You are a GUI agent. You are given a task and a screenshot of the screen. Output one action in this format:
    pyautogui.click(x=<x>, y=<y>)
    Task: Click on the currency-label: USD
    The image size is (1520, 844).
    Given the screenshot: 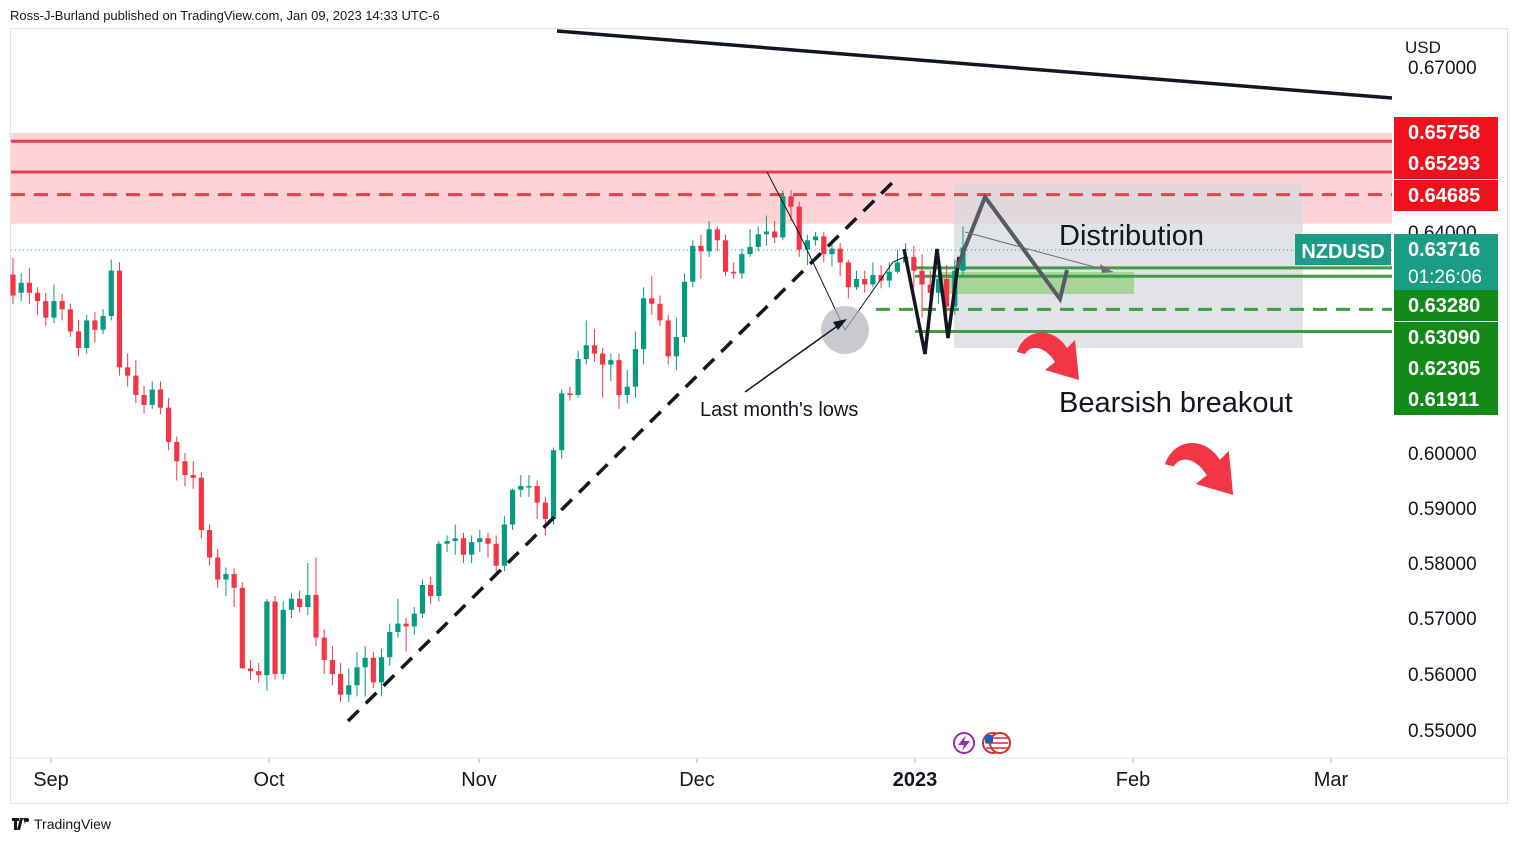 What is the action you would take?
    pyautogui.click(x=1423, y=47)
    